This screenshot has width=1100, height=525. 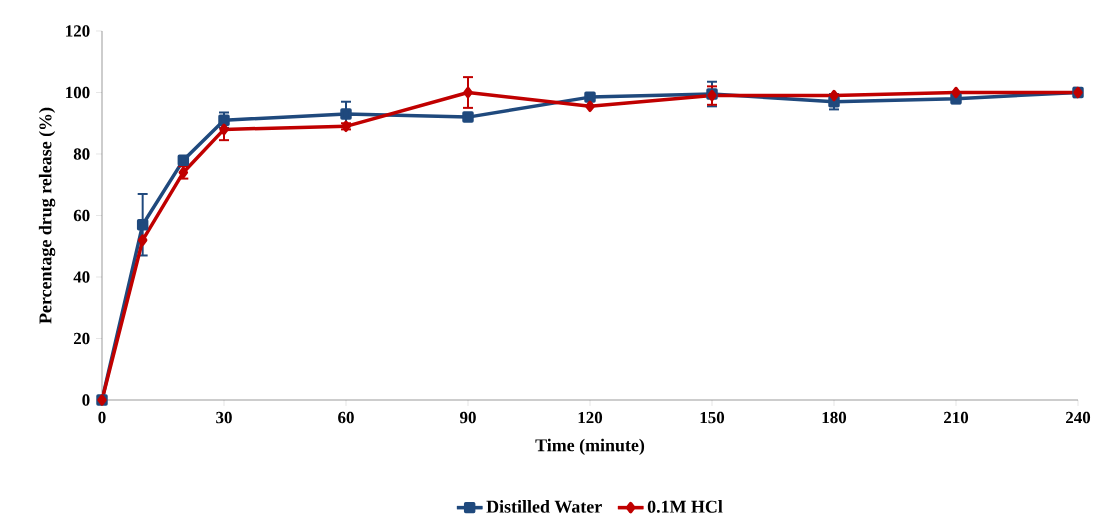 What do you see at coordinates (590, 417) in the screenshot?
I see `x-tick-label: 120` at bounding box center [590, 417].